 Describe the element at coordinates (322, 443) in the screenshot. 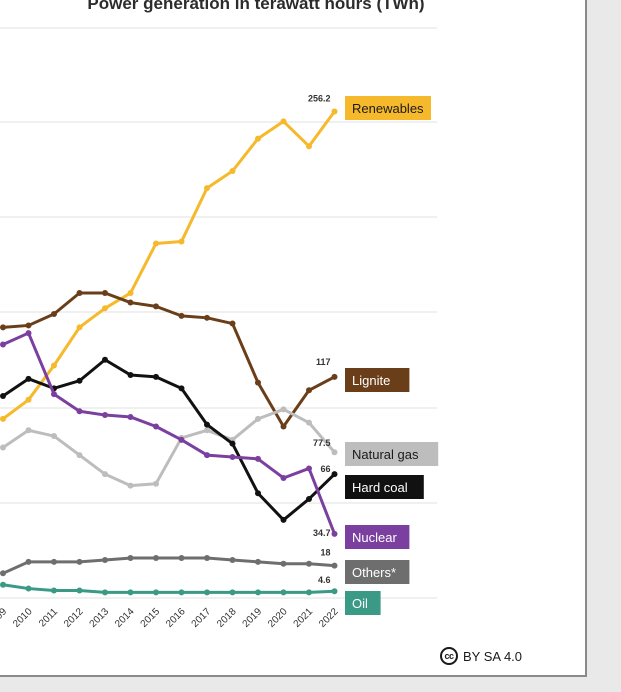

I see `end-value-label: 77.5` at that location.